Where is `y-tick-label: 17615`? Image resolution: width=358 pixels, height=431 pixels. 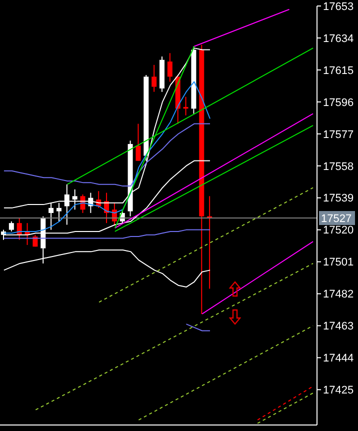
y-tick-label: 17615 is located at coordinates (338, 70).